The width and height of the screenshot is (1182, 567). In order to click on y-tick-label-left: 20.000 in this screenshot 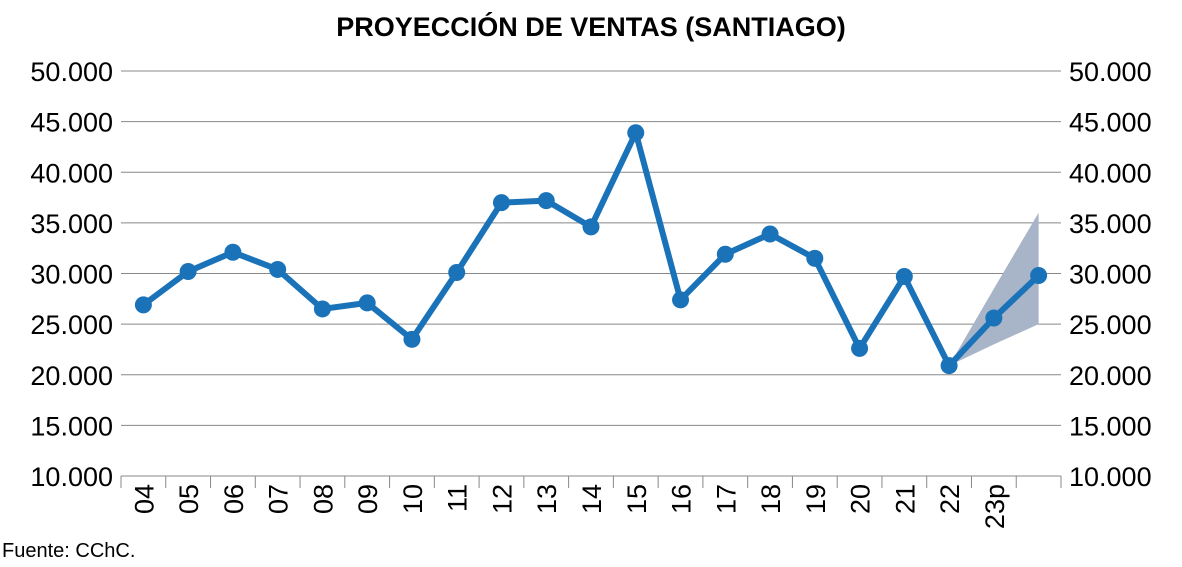, I will do `click(71, 376)`.